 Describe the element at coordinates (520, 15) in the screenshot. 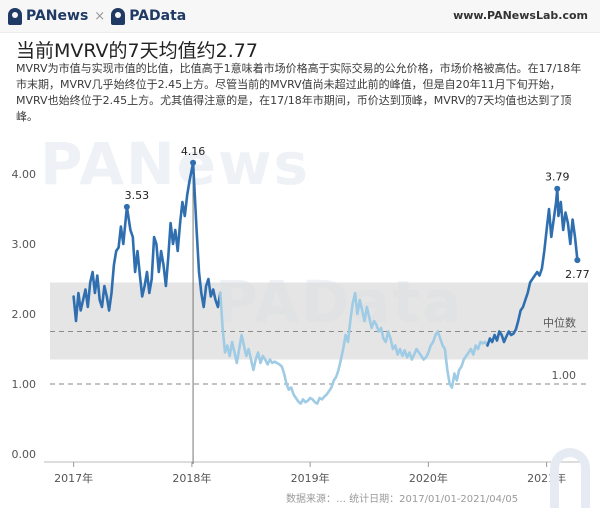

I see `site-url: www.PANewsLab.com` at that location.